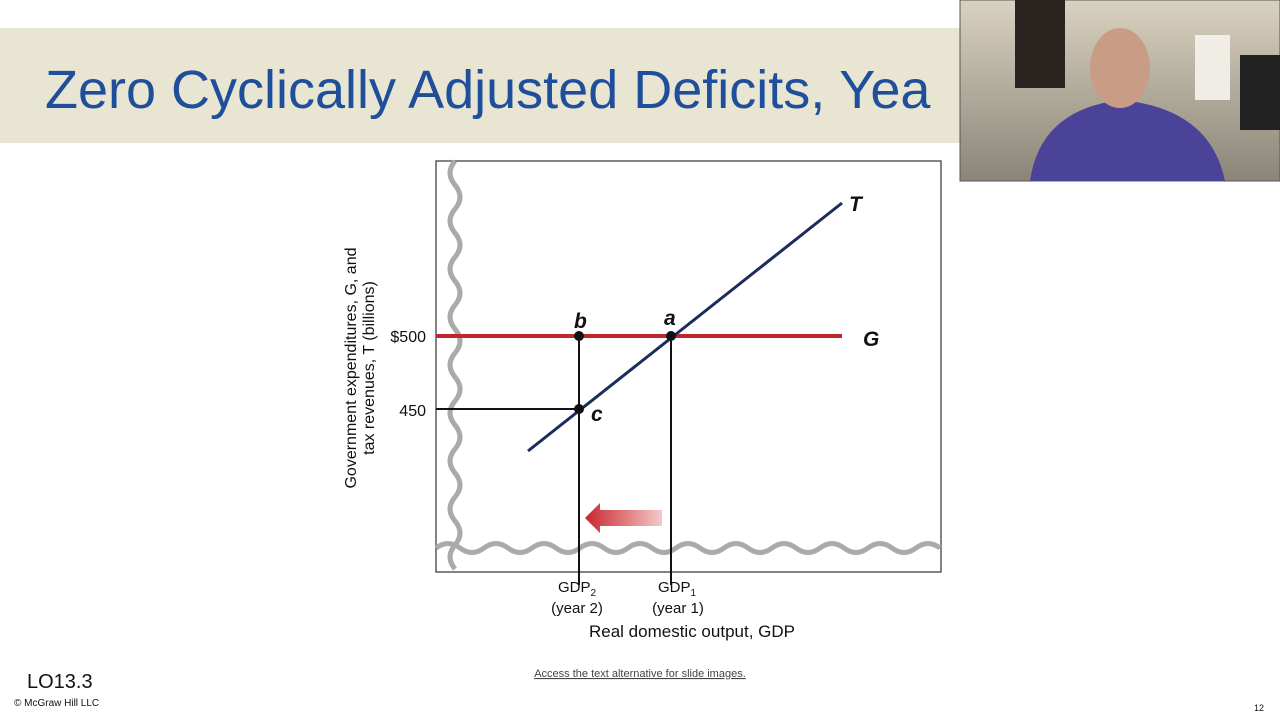  What do you see at coordinates (580, 321) in the screenshot?
I see `point-label: b` at bounding box center [580, 321].